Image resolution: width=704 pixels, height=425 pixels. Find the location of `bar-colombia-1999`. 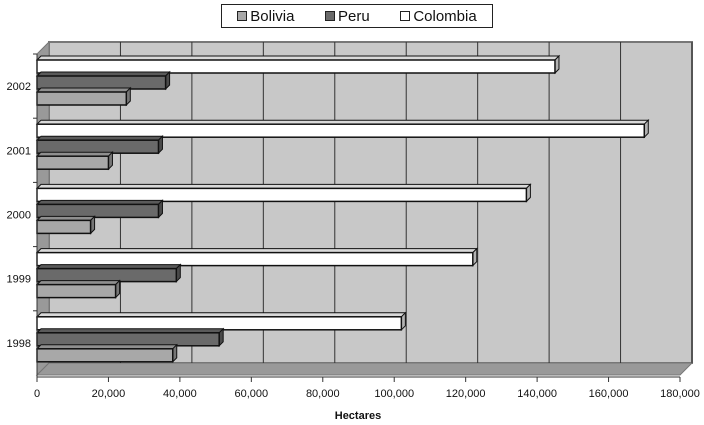

bar-colombia-1999 is located at coordinates (257, 257).